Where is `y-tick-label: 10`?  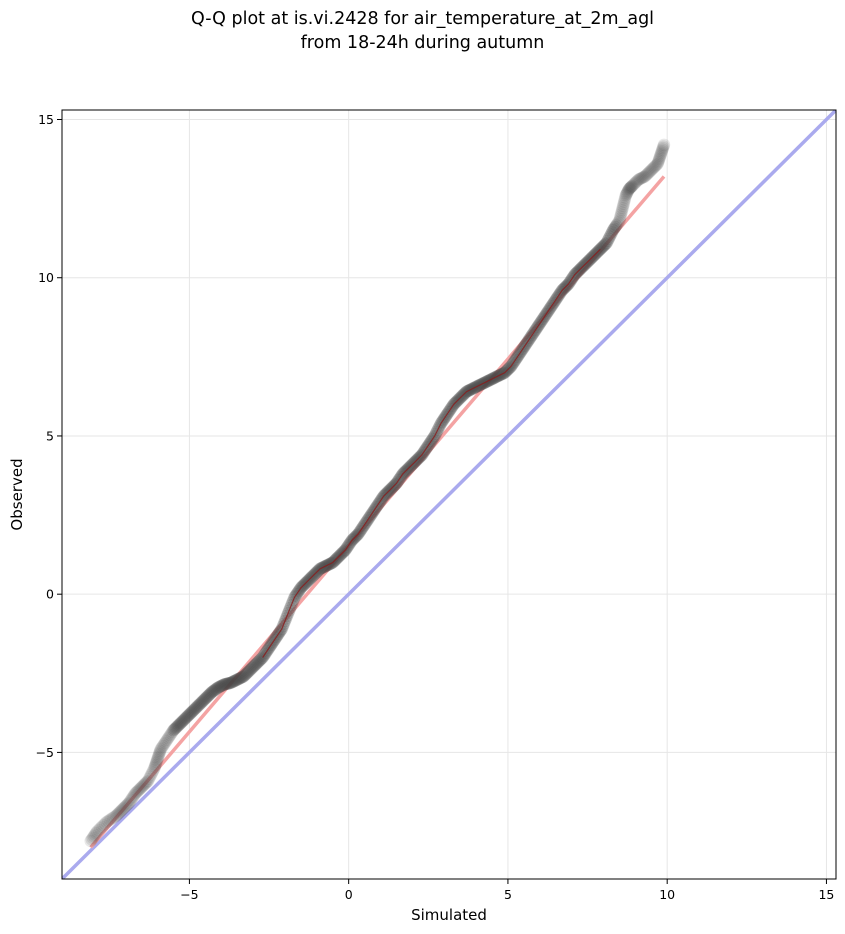 y-tick-label: 10 is located at coordinates (46, 277).